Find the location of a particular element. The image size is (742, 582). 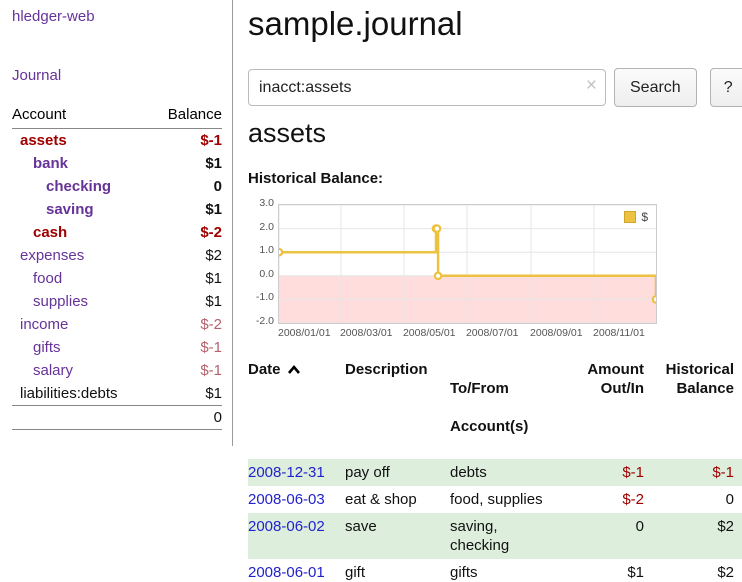

table-row: 2008-06-02 save saving, checking 0 $2 is located at coordinates (495, 536).